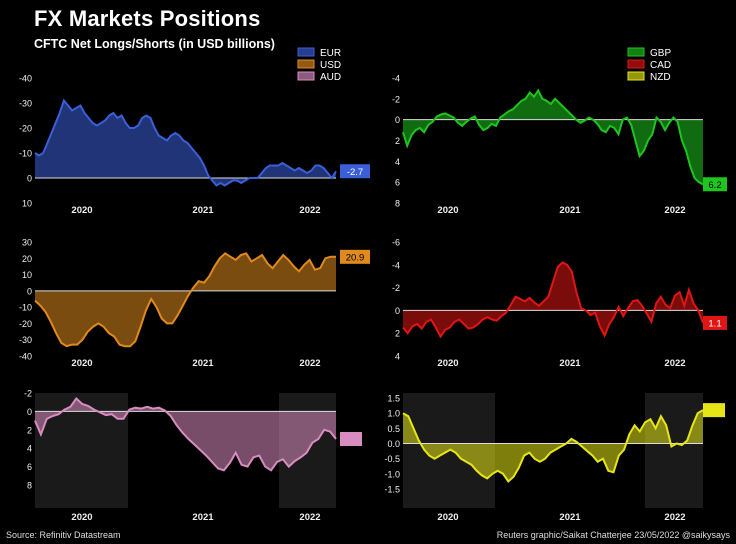 This screenshot has width=736, height=544. I want to click on panel-usd: 30 20 10 0 -10 -20 -30 -40 2020 2021 2022 20.9, so click(194, 303).